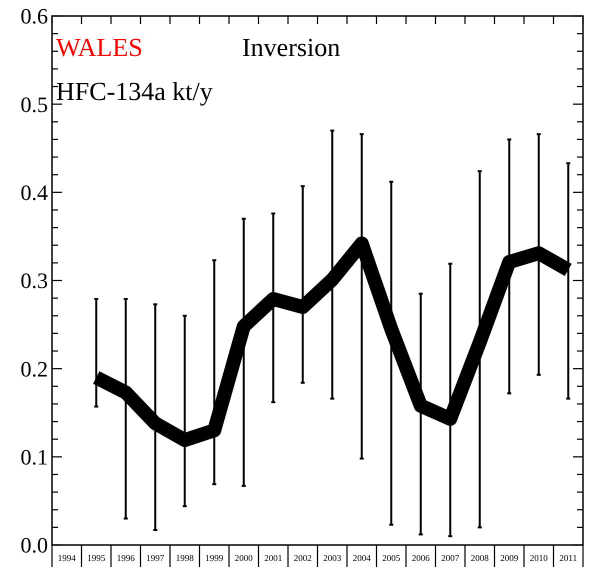 This screenshot has height=568, width=594. Describe the element at coordinates (126, 558) in the screenshot. I see `x-tick-label: 1996` at that location.